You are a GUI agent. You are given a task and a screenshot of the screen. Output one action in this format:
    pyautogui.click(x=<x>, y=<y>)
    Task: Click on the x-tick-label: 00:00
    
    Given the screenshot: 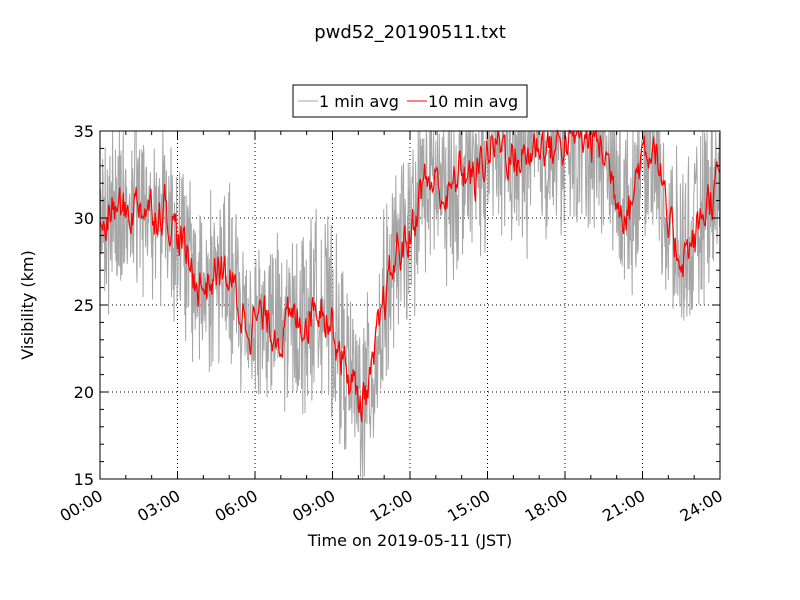 What is the action you would take?
    pyautogui.click(x=81, y=506)
    